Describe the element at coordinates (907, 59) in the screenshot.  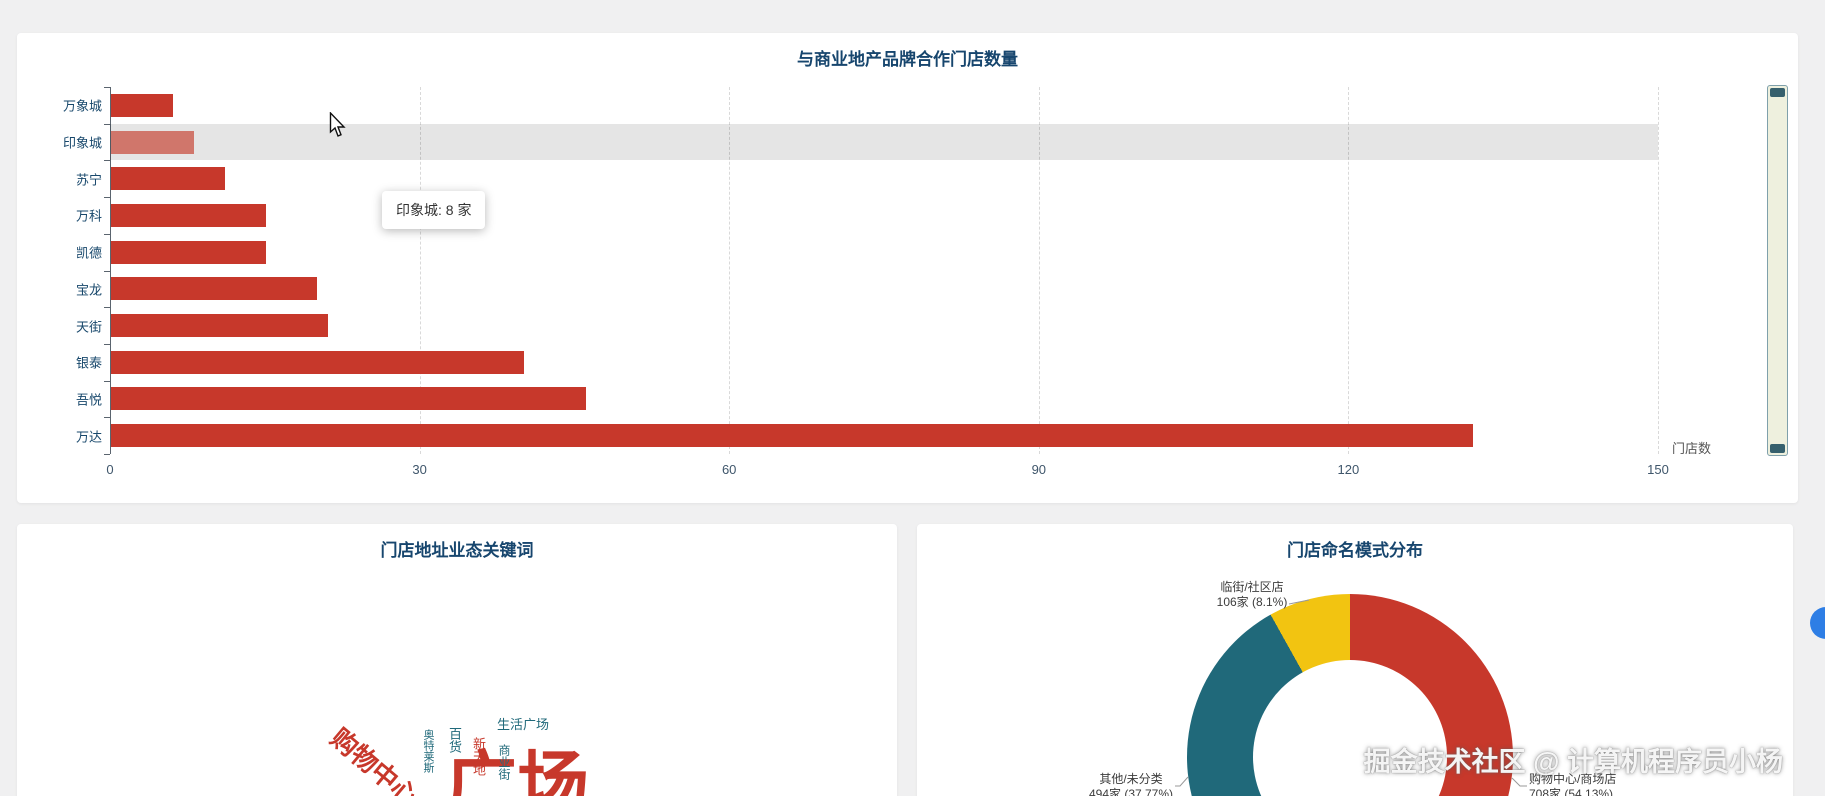
I see `bar-chart-title: 与商业地产品牌合作门店数量` at that location.